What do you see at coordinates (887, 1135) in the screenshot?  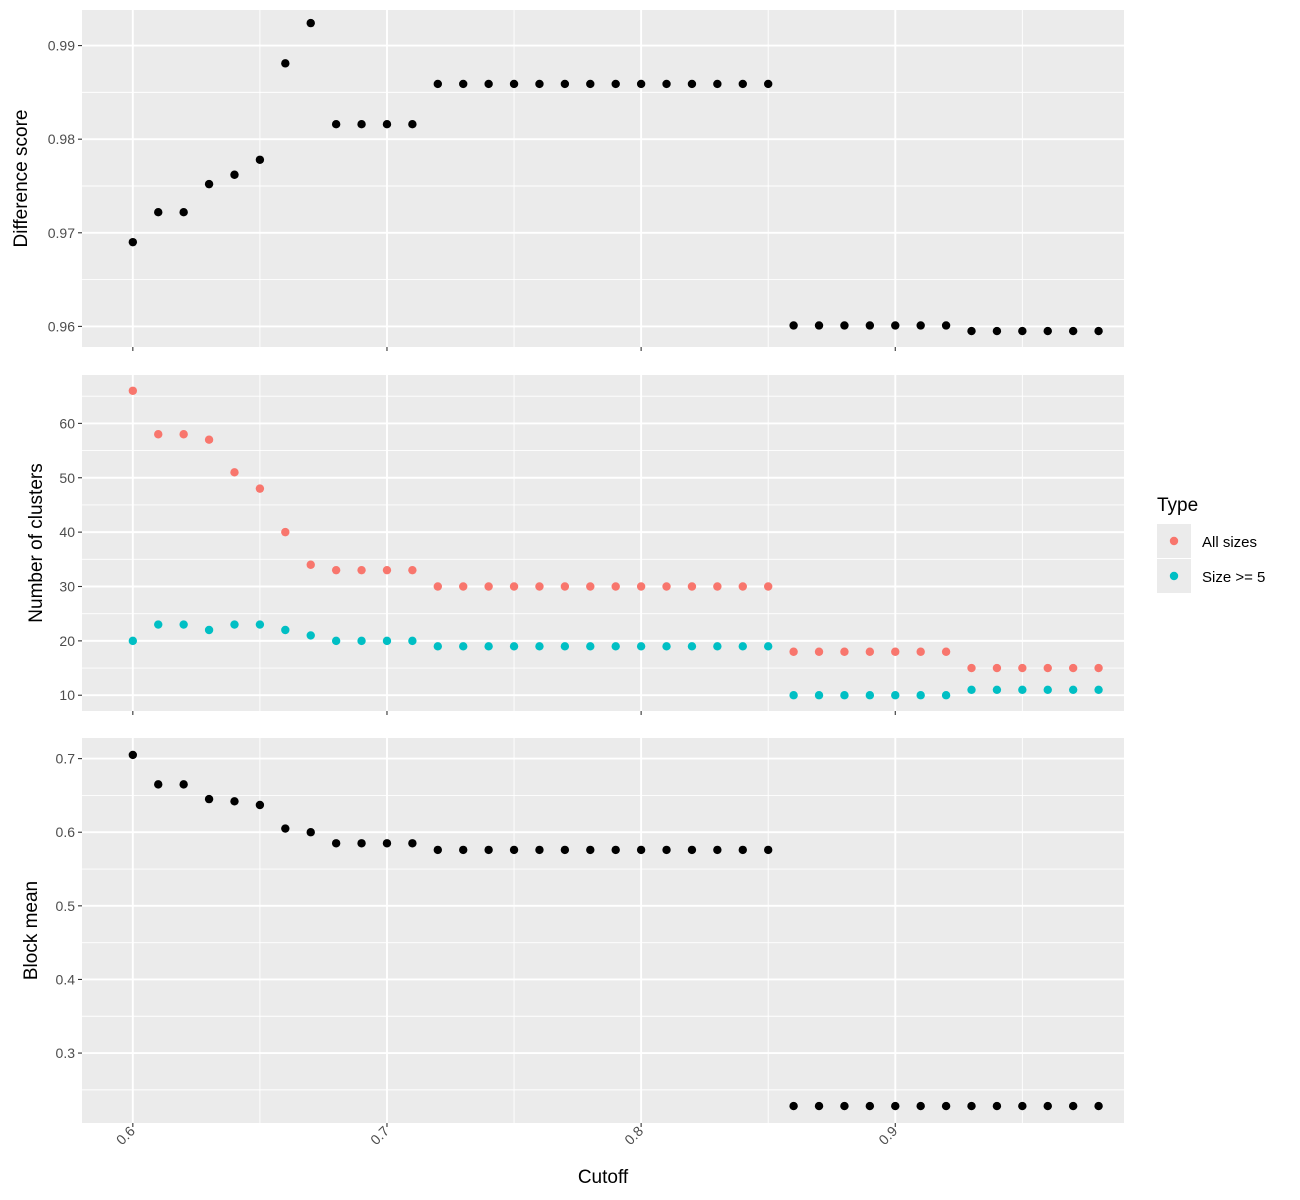 I see `block-mean-x-tick-label: 0.9` at bounding box center [887, 1135].